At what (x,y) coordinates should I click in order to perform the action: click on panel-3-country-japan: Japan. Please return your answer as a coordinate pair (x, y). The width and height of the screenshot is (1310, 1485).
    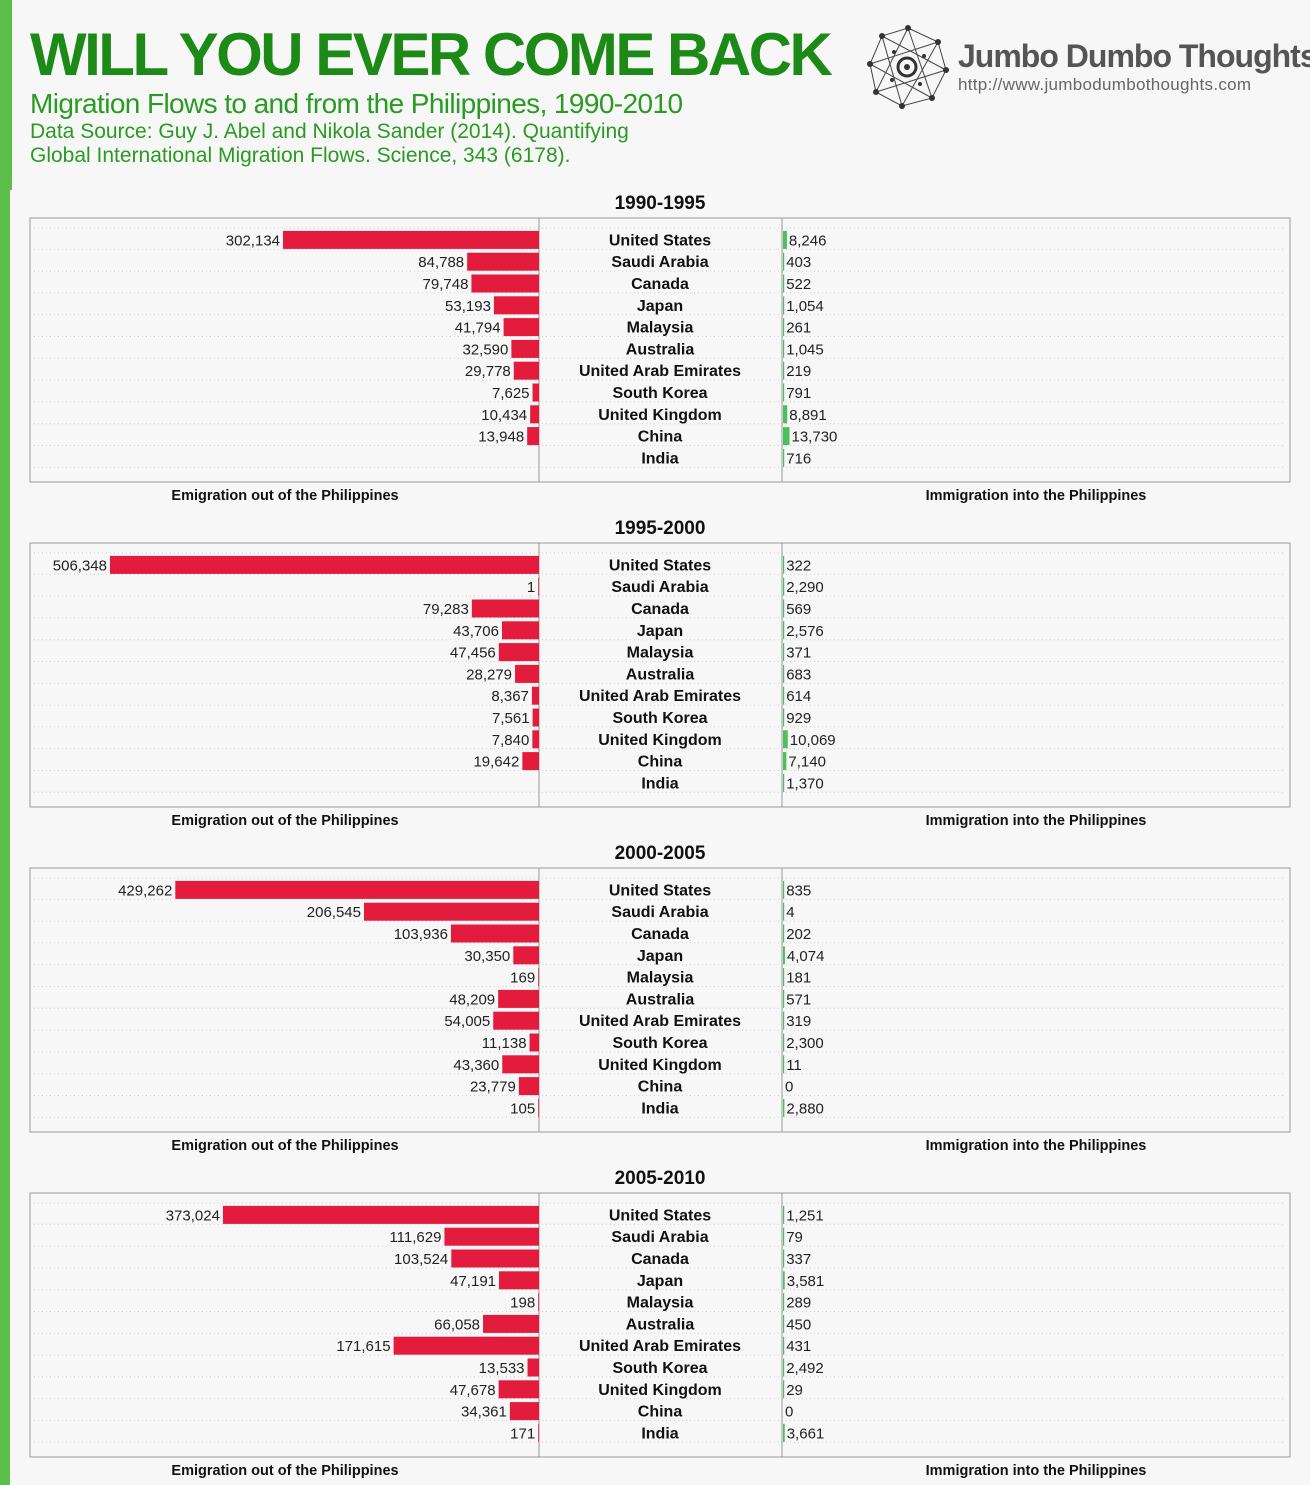
    Looking at the image, I should click on (660, 956).